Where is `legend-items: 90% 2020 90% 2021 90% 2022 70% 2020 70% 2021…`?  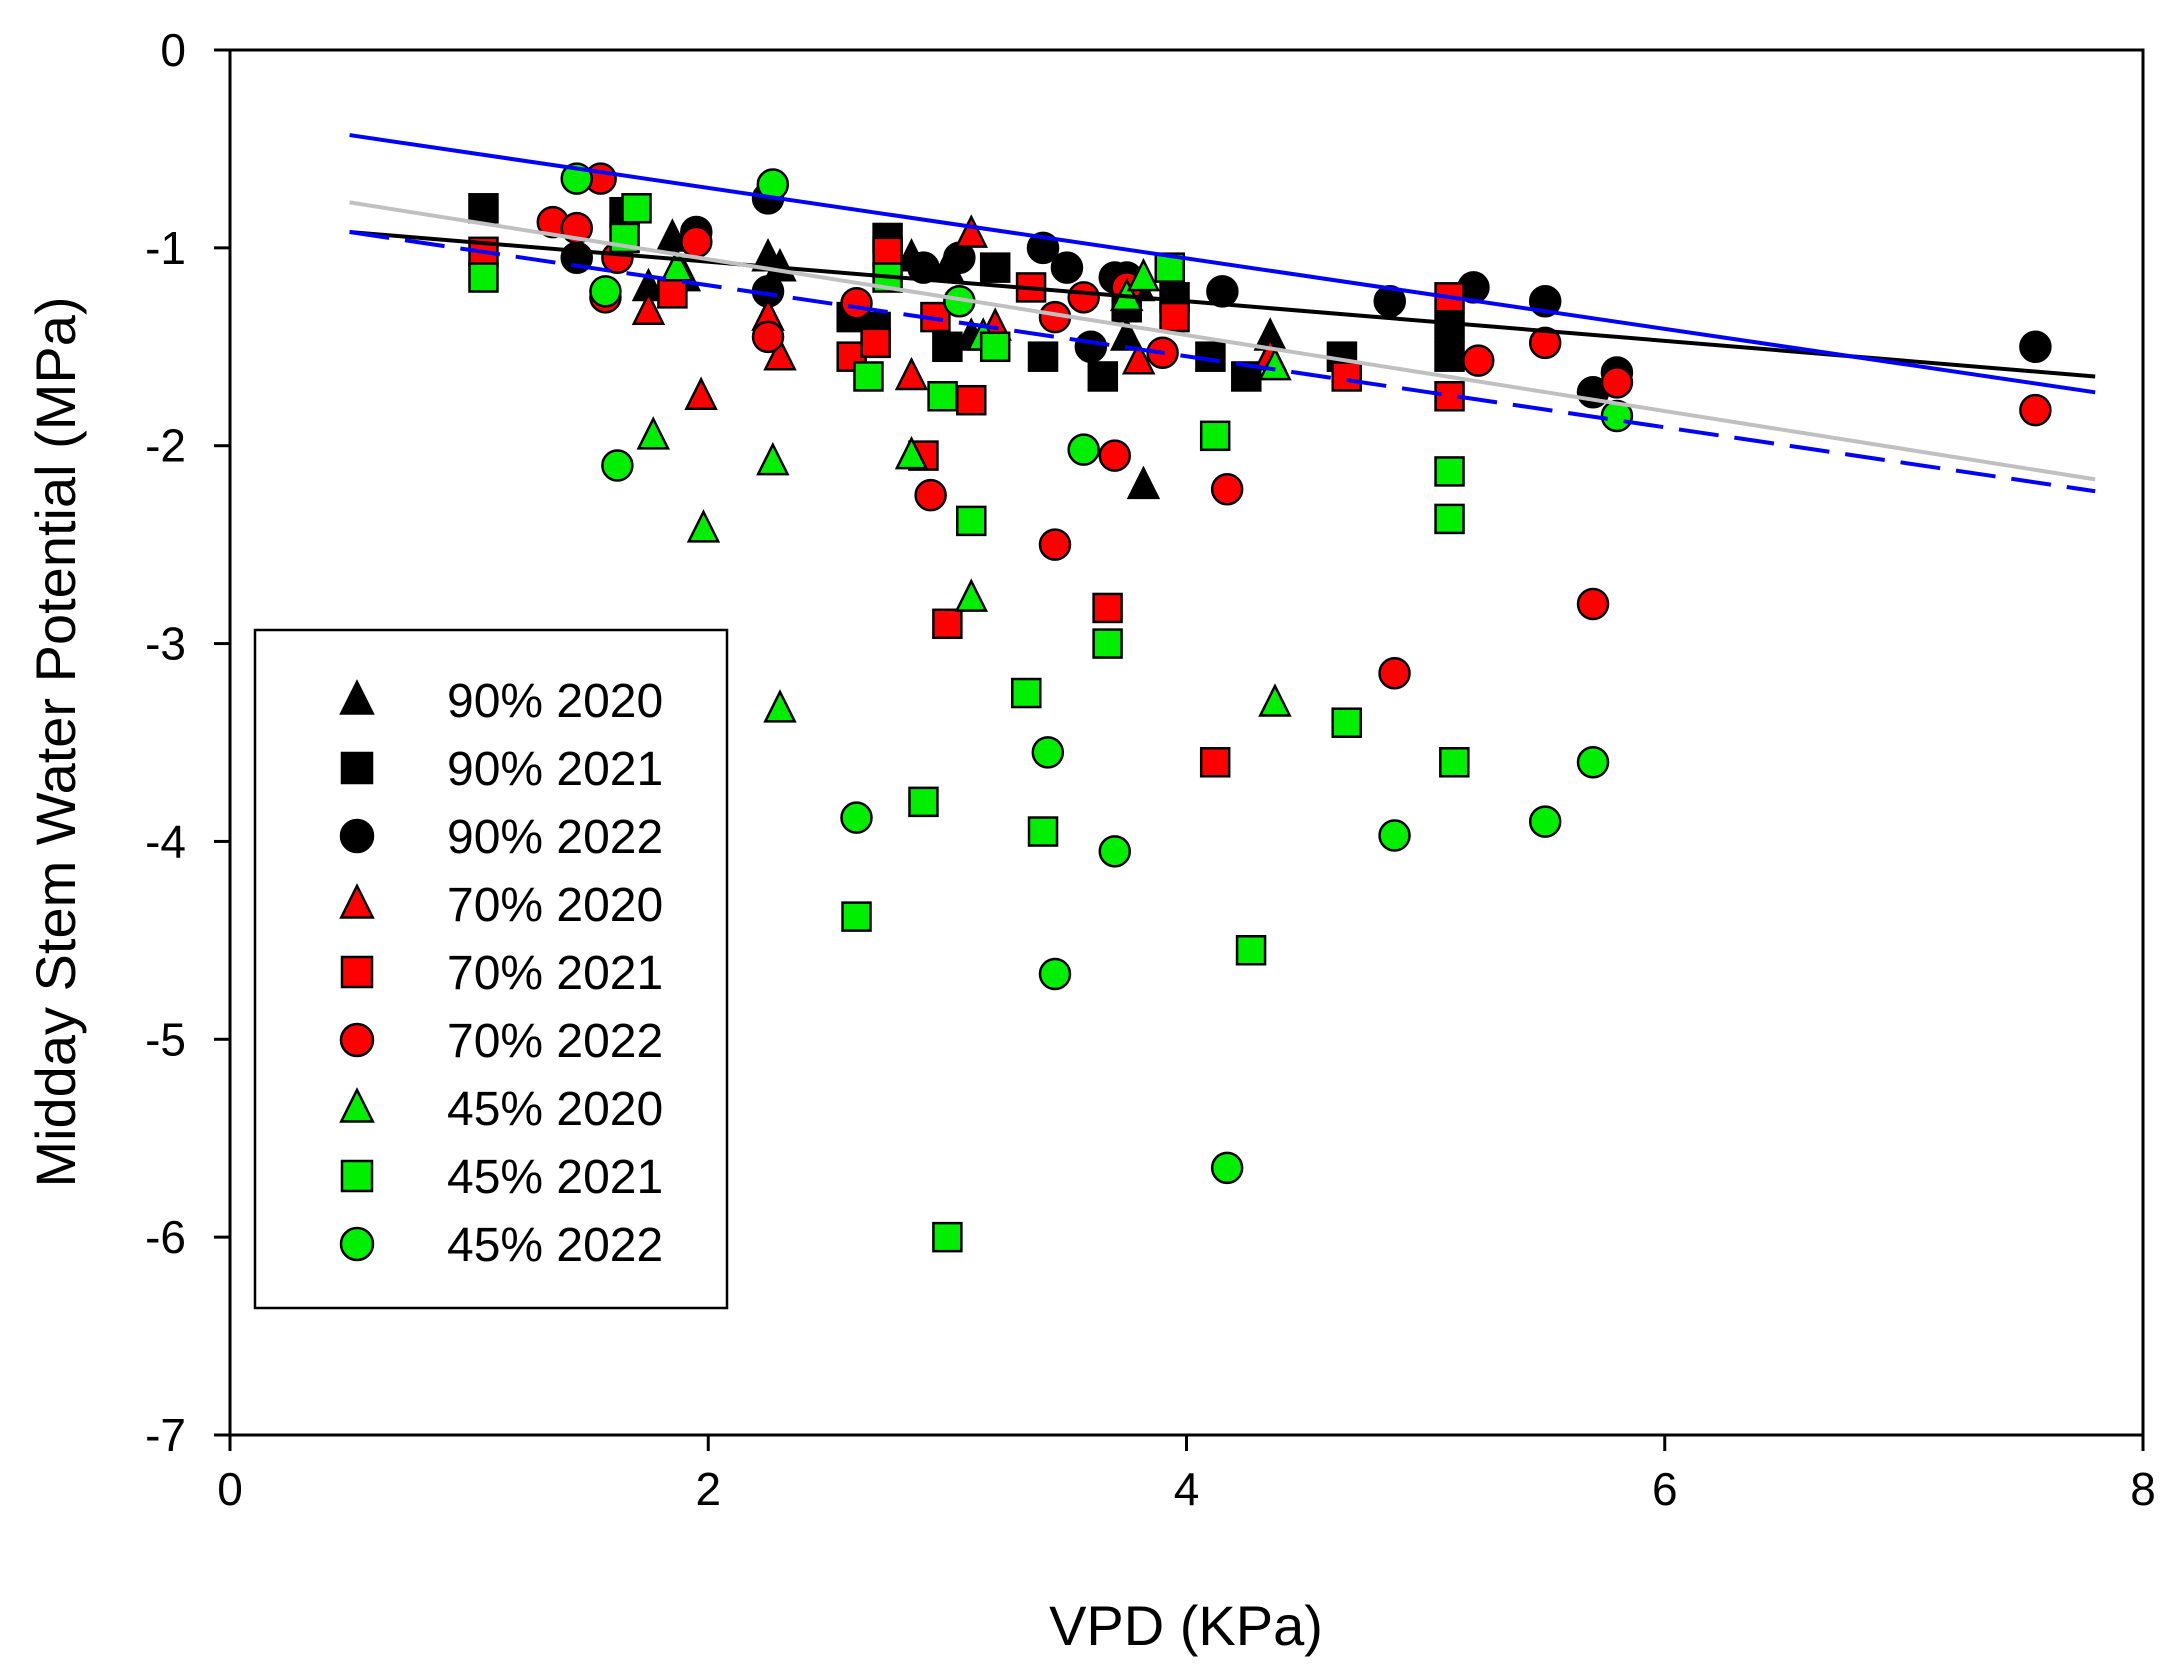
legend-items: 90% 2020 90% 2021 90% 2022 70% 2020 70% 2021… is located at coordinates (501, 973).